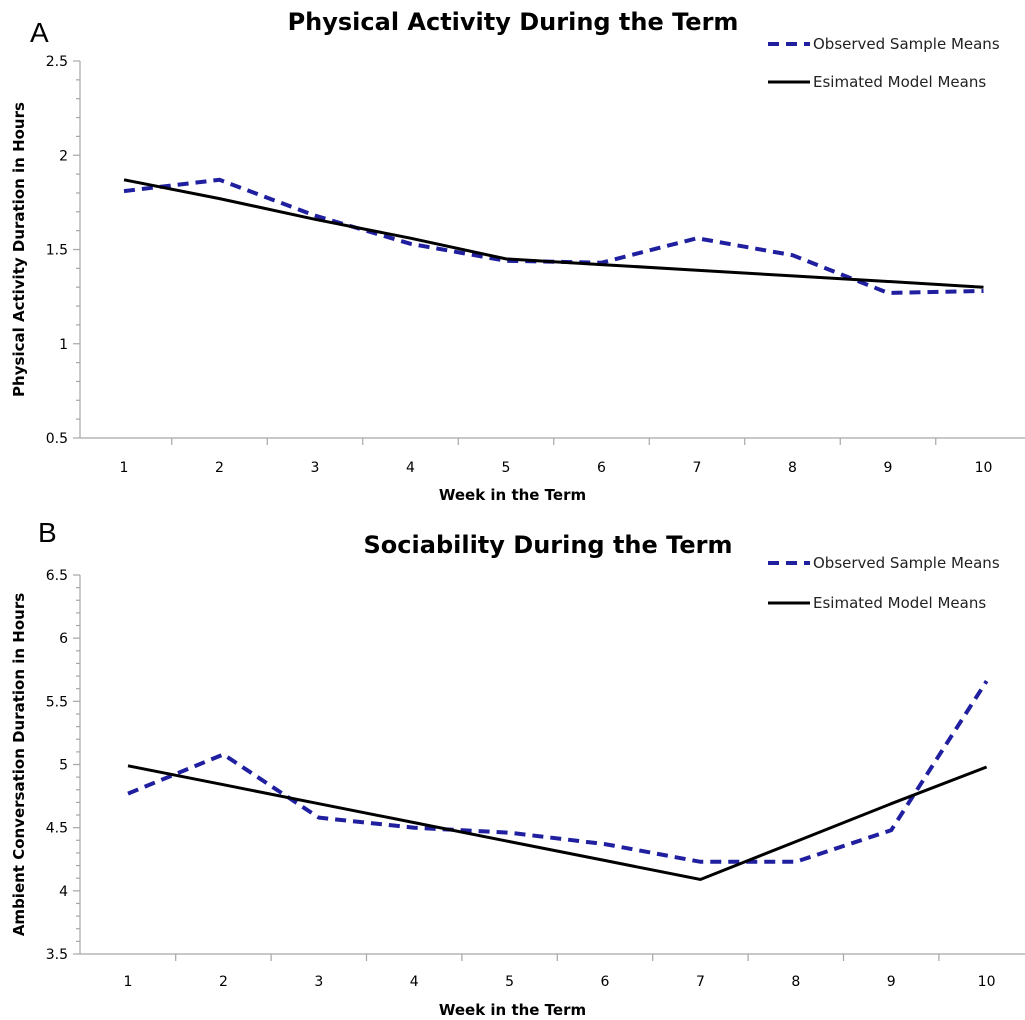  Describe the element at coordinates (63, 156) in the screenshot. I see `y-tick-label: 2` at that location.